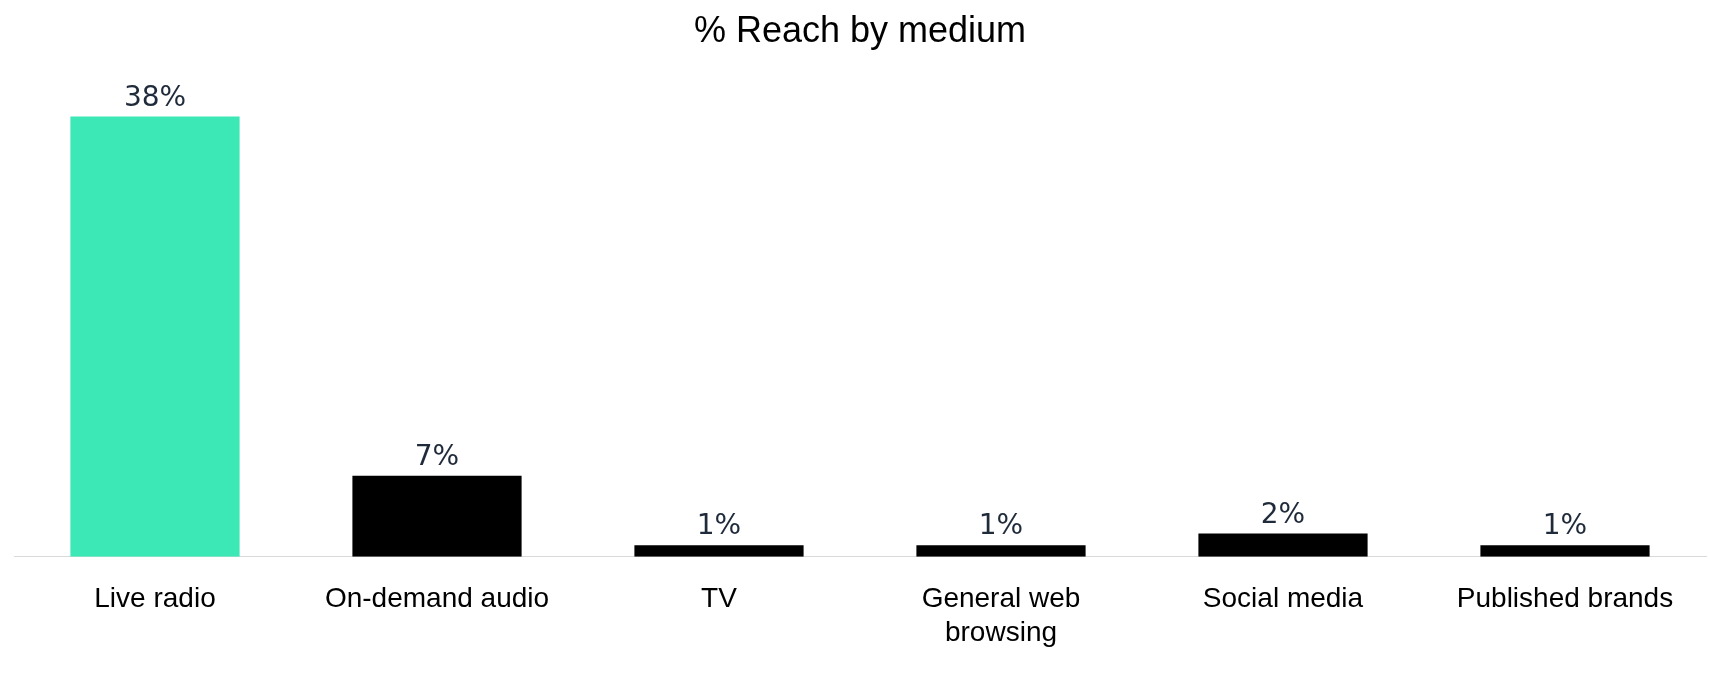 The height and width of the screenshot is (680, 1710). What do you see at coordinates (437, 455) in the screenshot?
I see `data-label: 7%` at bounding box center [437, 455].